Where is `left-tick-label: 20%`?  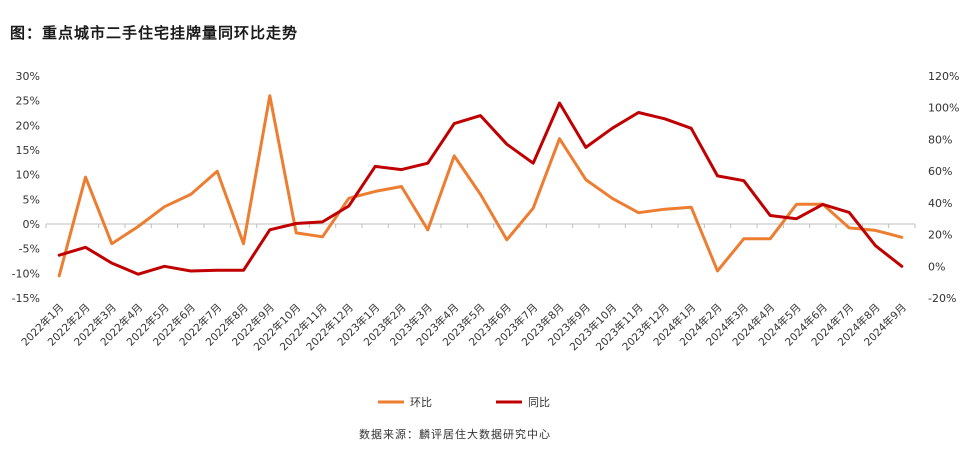 left-tick-label: 20% is located at coordinates (28, 125).